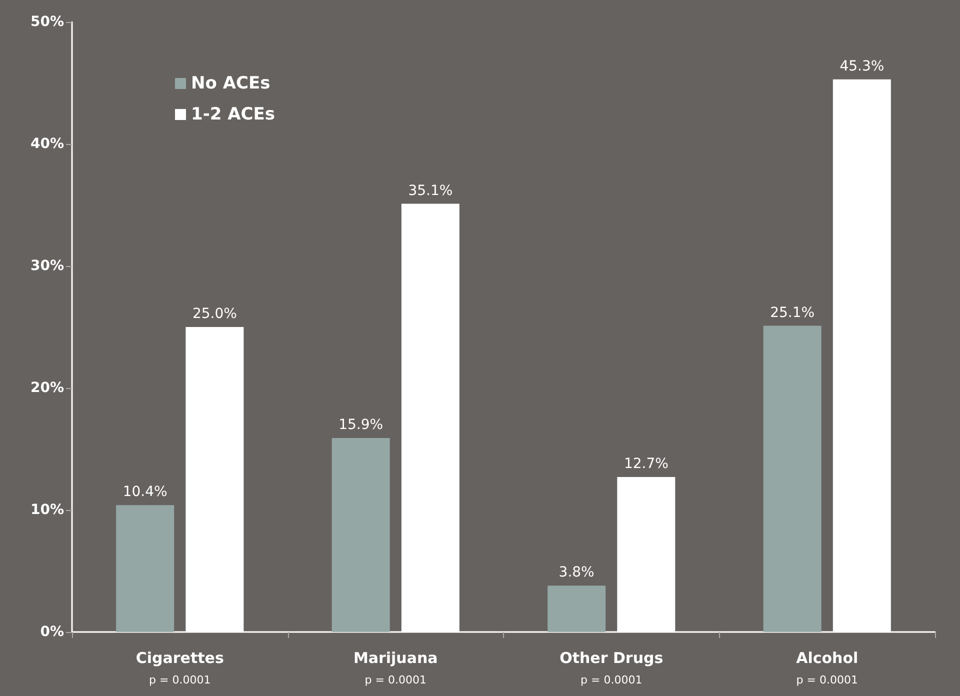  Describe the element at coordinates (214, 314) in the screenshot. I see `data-label: 25.0%` at that location.